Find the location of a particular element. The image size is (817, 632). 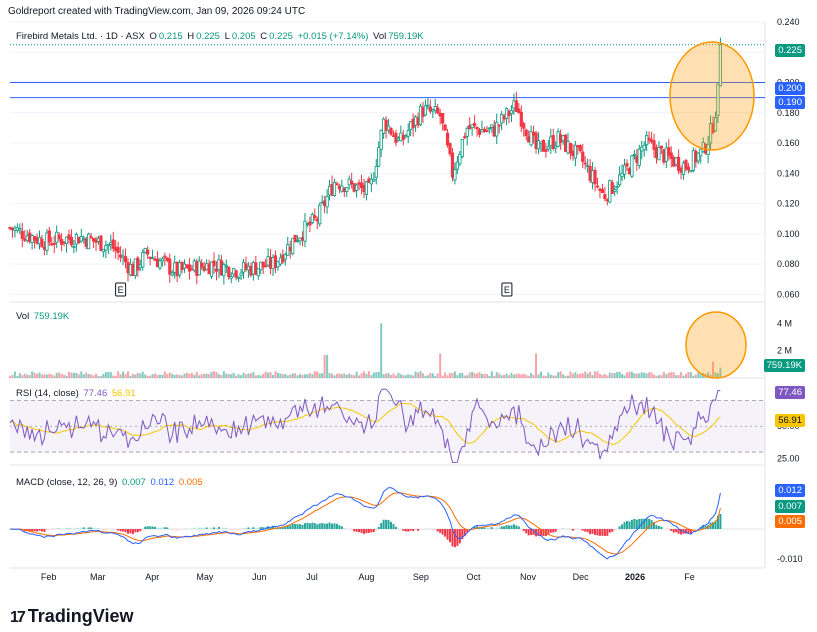

vol-value: 759.19K is located at coordinates (406, 36).